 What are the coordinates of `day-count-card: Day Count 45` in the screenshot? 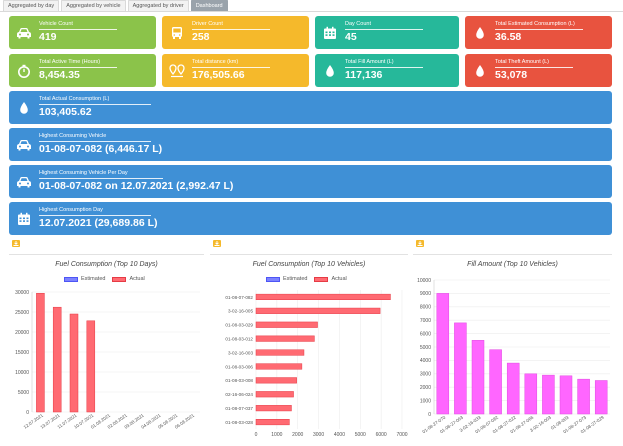 It's located at (387, 32).